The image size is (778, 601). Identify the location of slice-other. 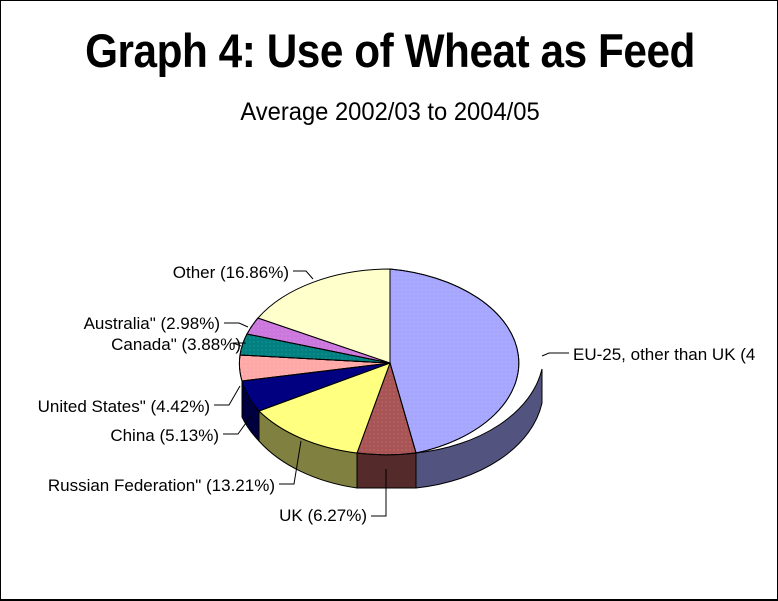
(324, 316).